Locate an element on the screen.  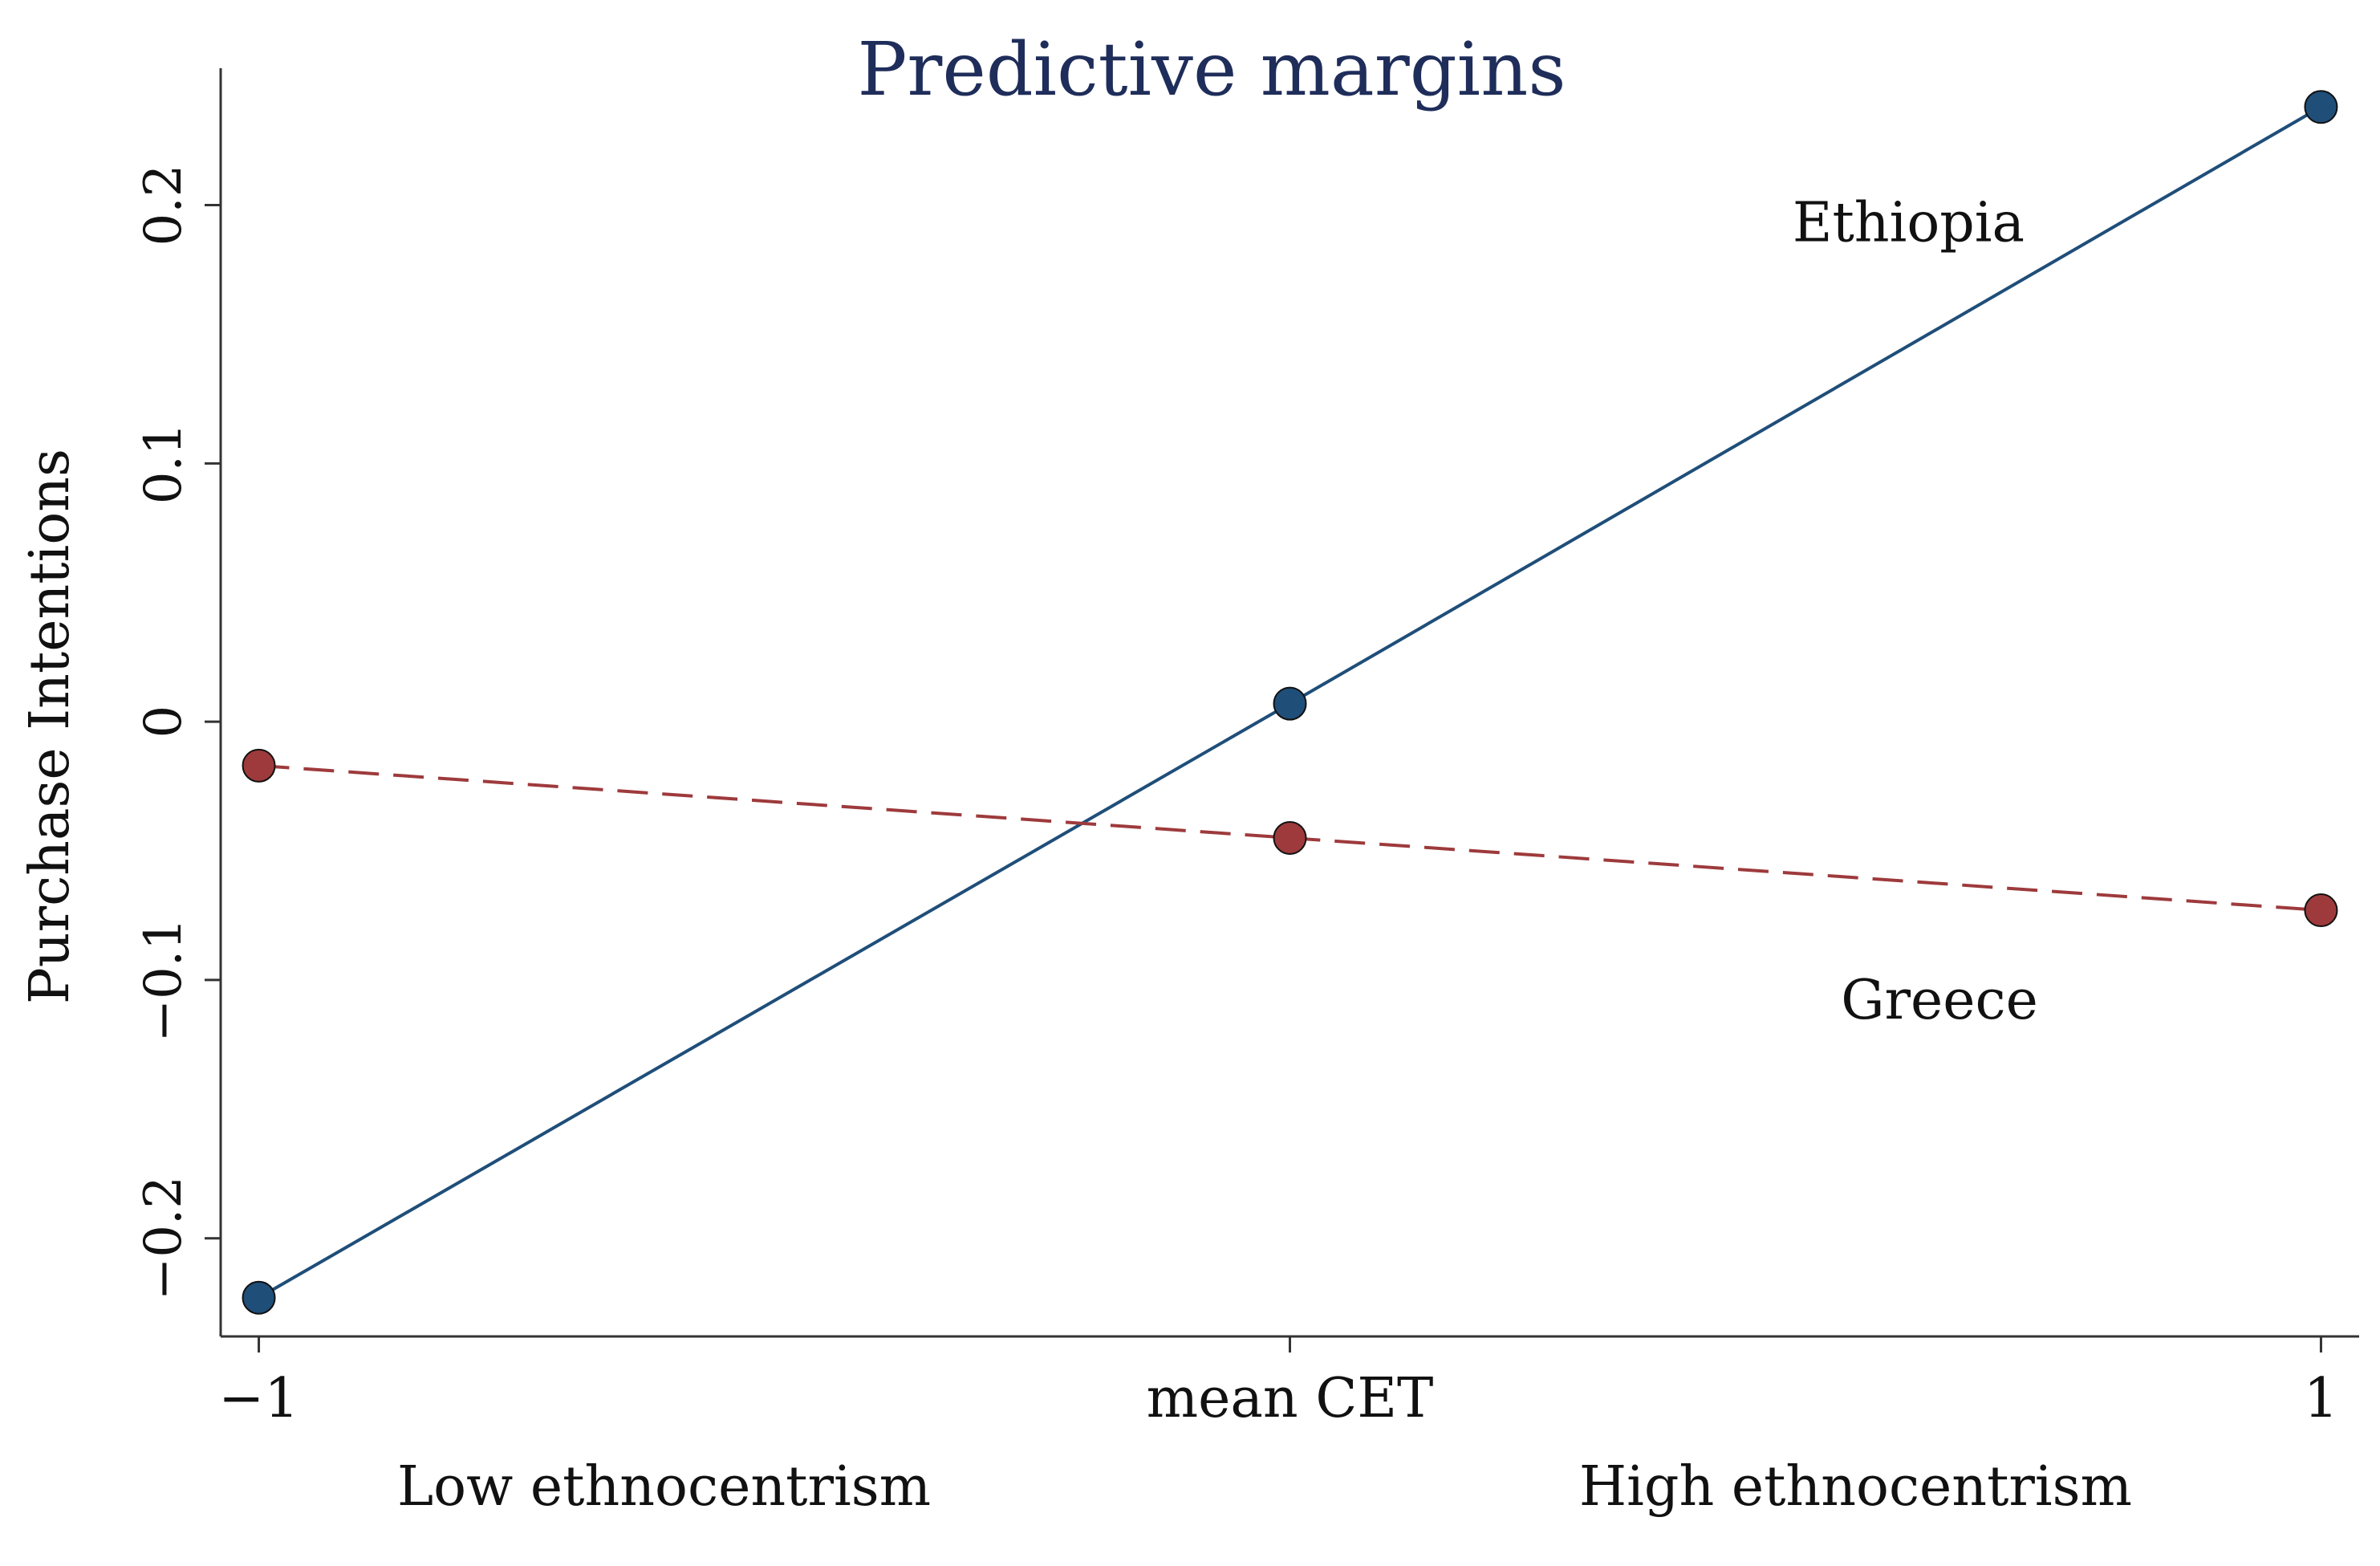
y-tick-label: 0.2 is located at coordinates (164, 205).